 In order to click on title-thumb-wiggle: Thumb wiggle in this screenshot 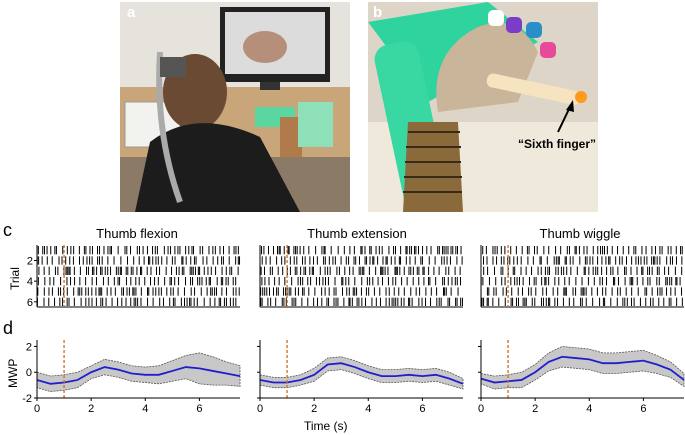, I will do `click(580, 233)`.